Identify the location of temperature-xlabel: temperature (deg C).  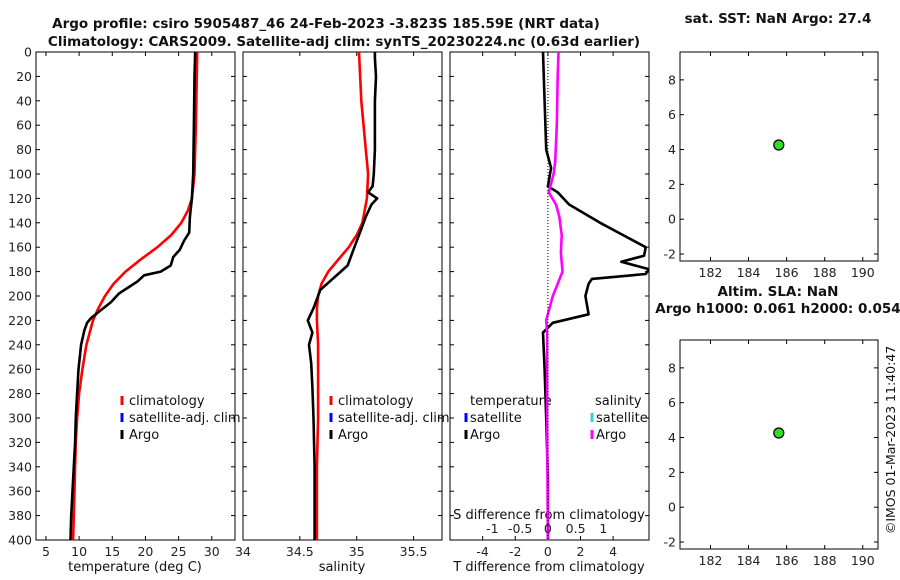
(135, 567).